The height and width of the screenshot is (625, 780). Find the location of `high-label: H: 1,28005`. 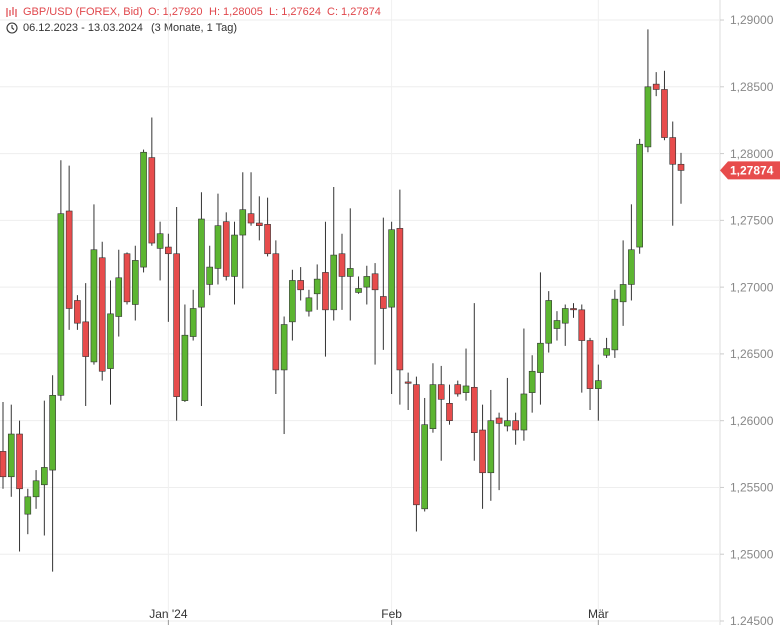

high-label: H: 1,28005 is located at coordinates (236, 12).